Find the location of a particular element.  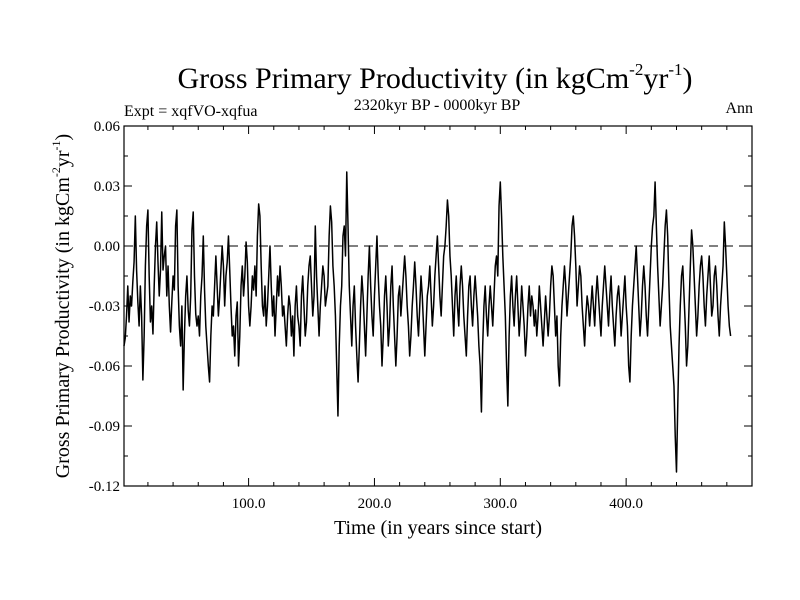

x-tick-label: 100.0 is located at coordinates (249, 504).